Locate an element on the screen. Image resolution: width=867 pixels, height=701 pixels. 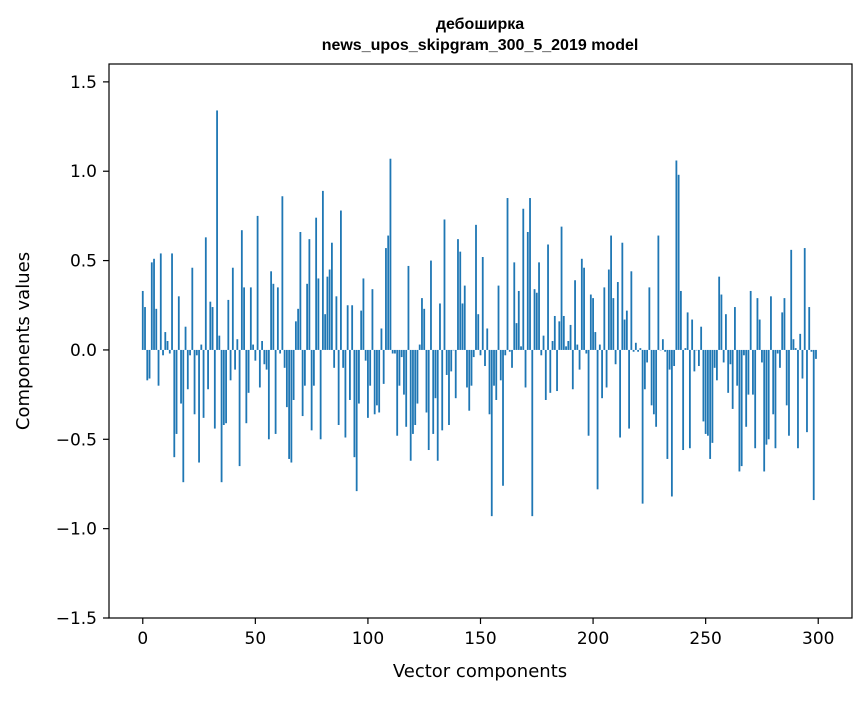
x-tick-label: 50 is located at coordinates (256, 639).